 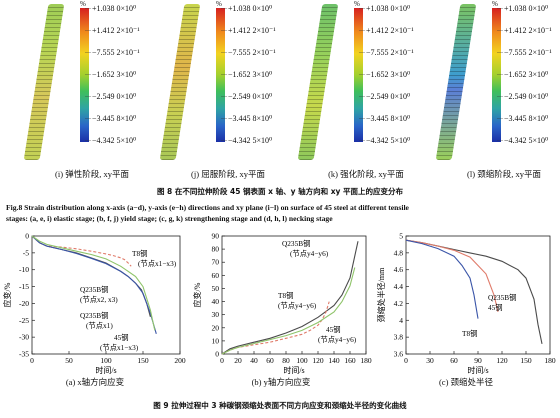 I want to click on plot-frame, so click(x=478, y=295).